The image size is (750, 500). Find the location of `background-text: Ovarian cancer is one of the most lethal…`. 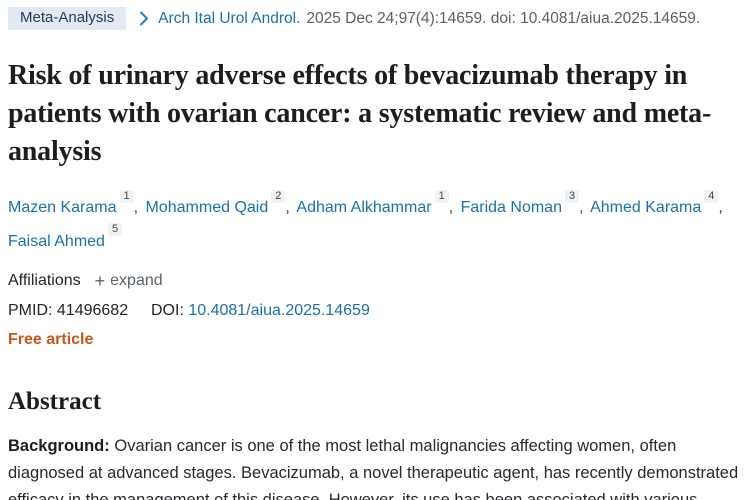

background-text: Ovarian cancer is one of the most lethal… is located at coordinates (373, 468).